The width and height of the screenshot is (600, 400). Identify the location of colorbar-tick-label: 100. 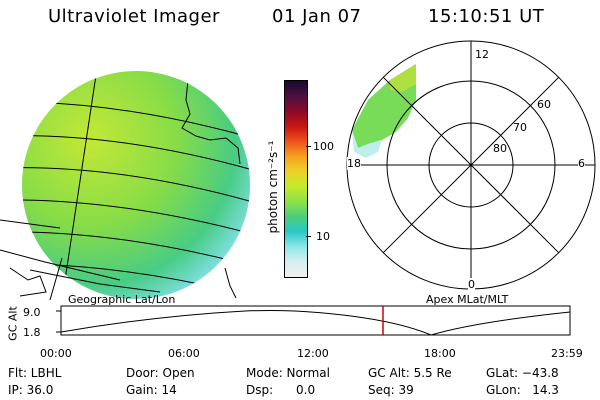
(323, 146).